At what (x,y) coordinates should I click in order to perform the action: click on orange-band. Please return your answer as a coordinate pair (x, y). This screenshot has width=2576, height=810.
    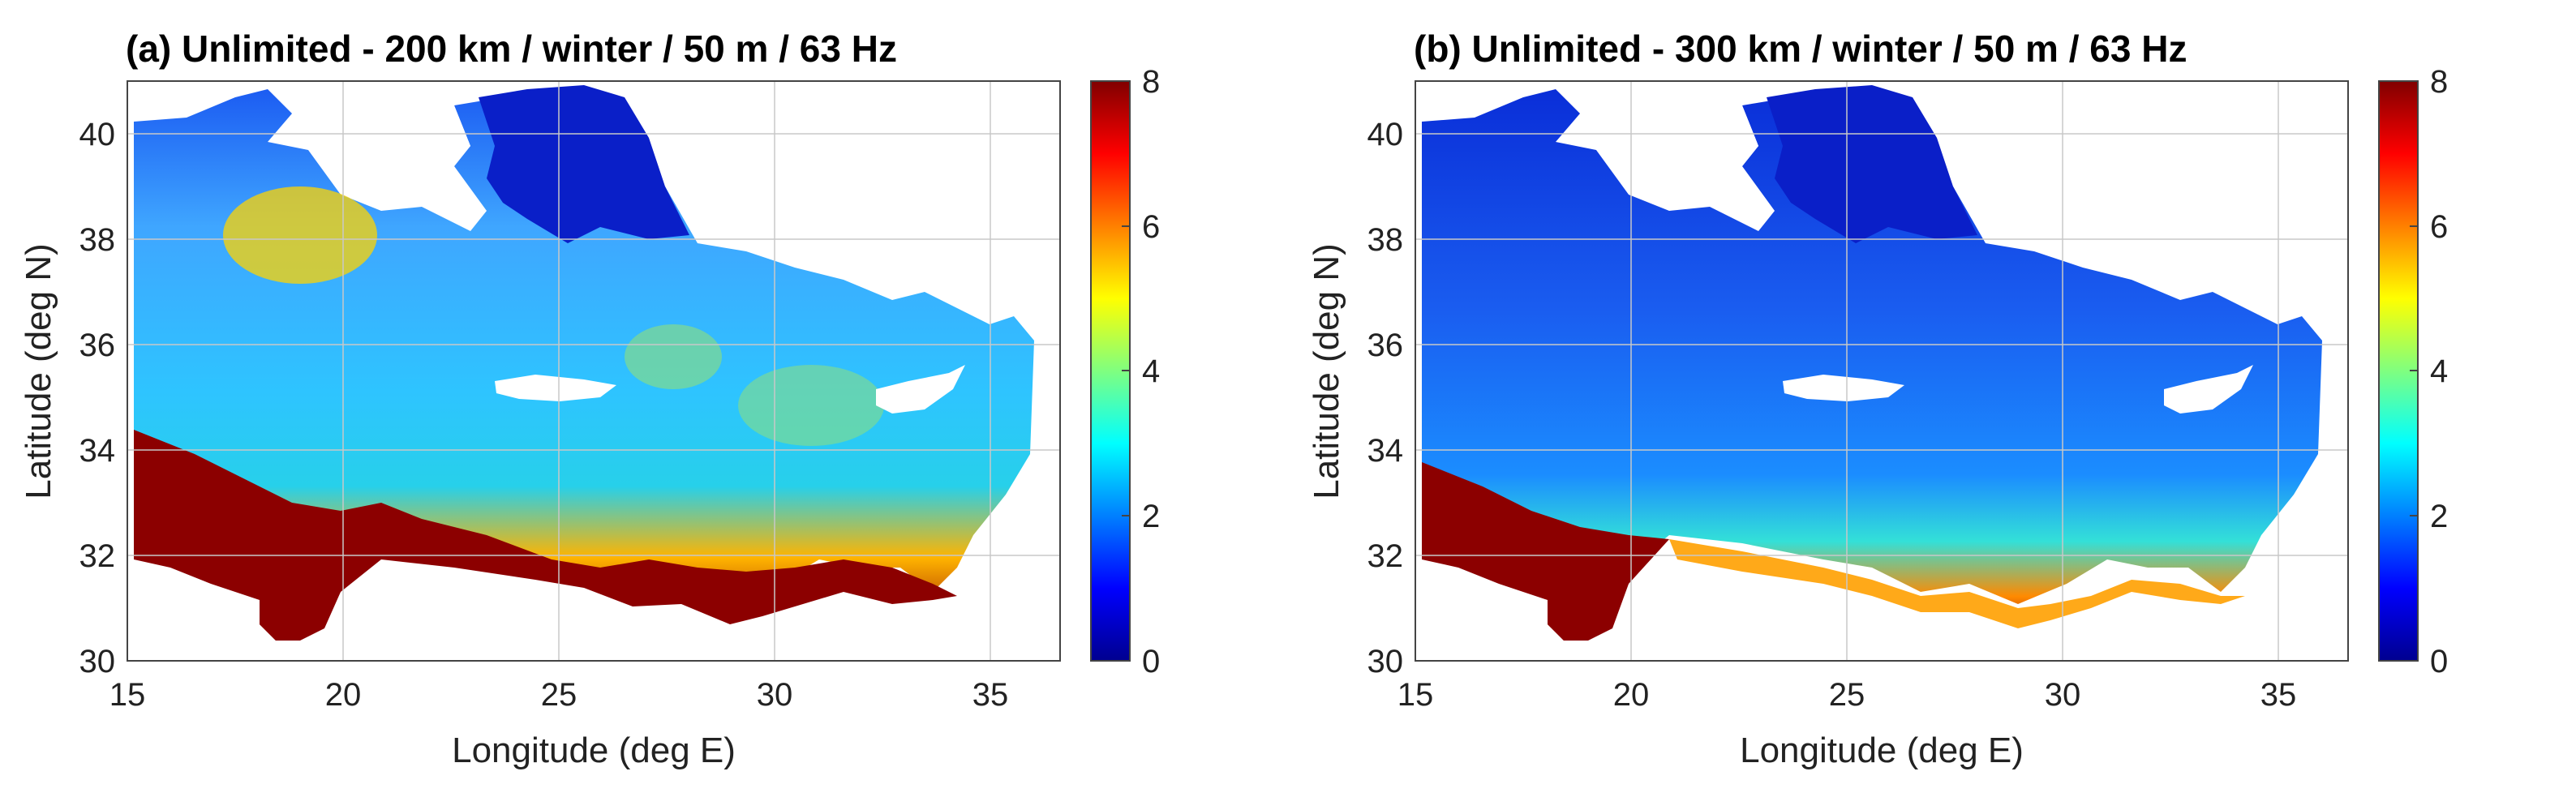
    Looking at the image, I should click on (1957, 584).